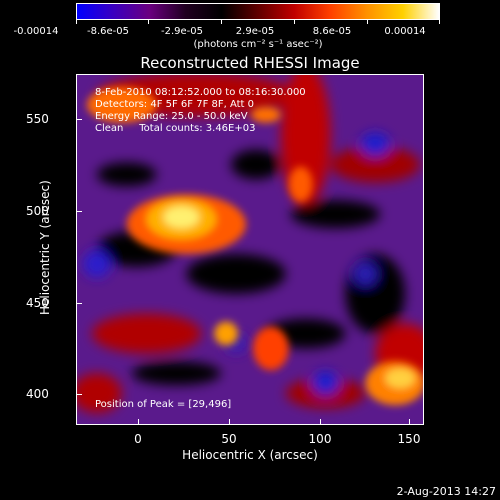  I want to click on colorbar-label: -0.00014, so click(36, 31).